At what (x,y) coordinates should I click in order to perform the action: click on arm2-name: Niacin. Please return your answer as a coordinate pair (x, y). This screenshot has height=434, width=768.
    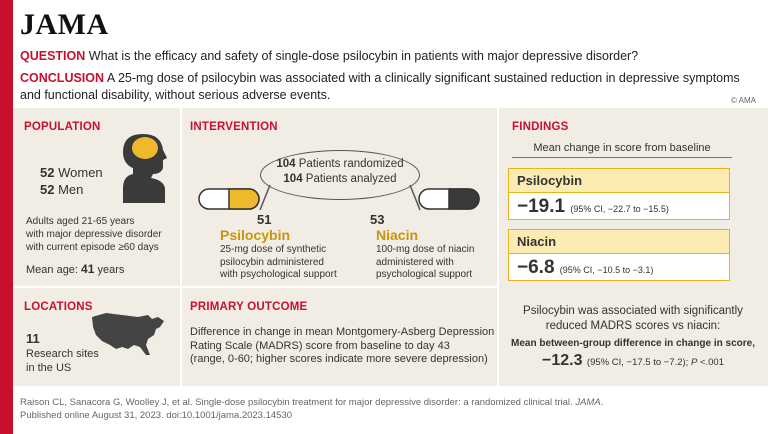
    Looking at the image, I should click on (397, 235).